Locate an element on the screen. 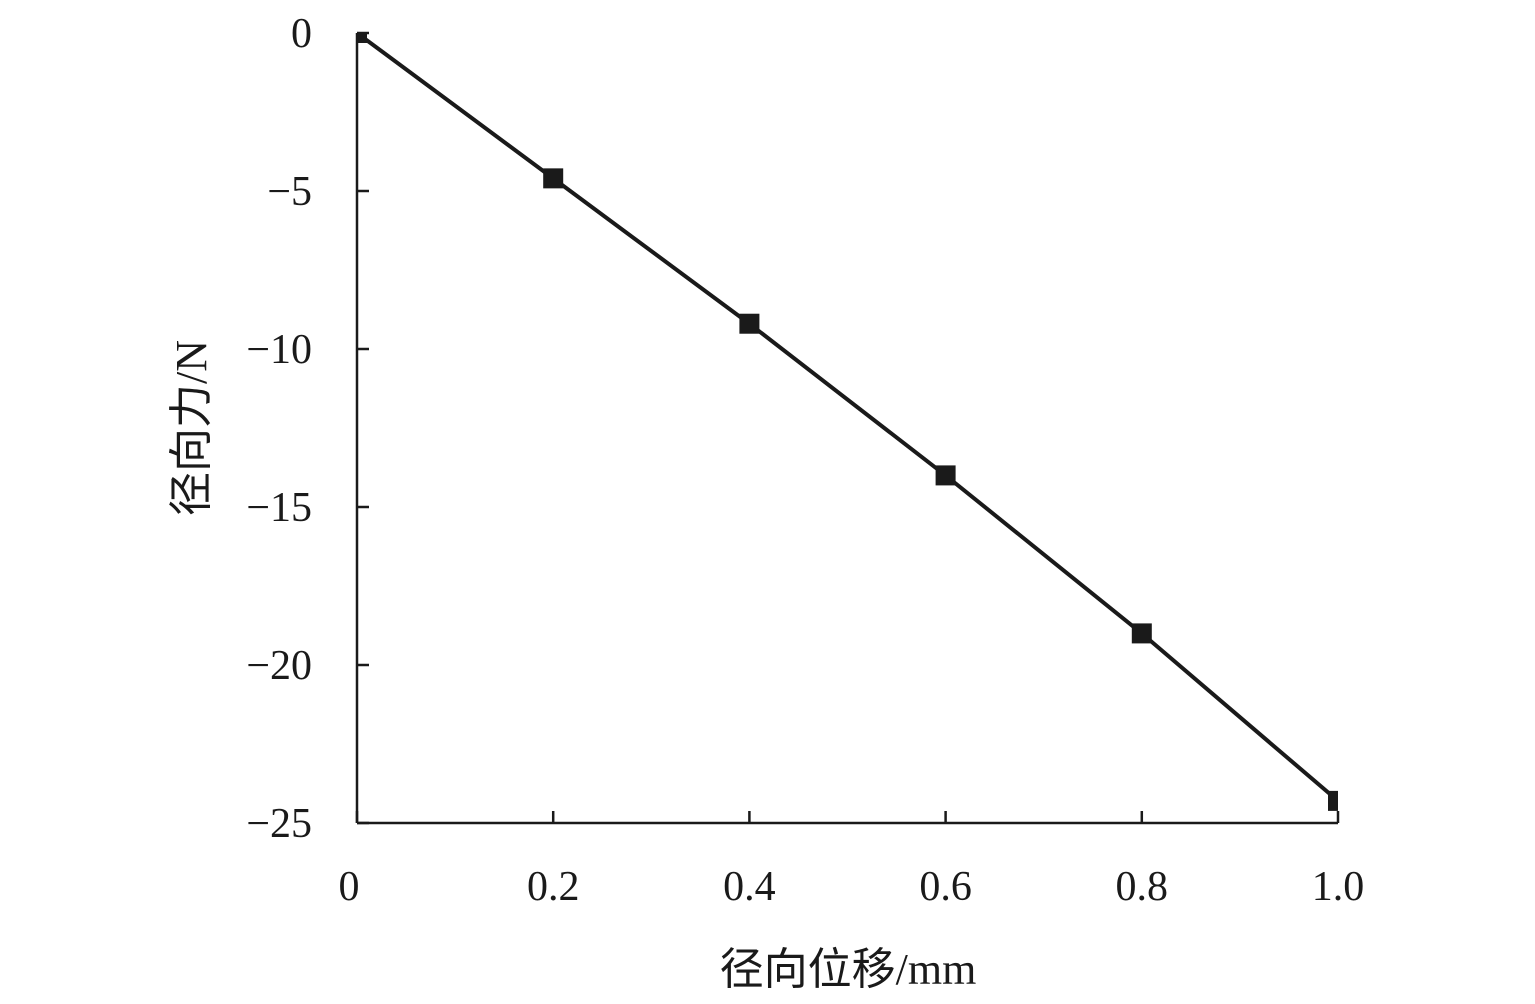 This screenshot has height=1004, width=1535. y-tick-label: −25 is located at coordinates (279, 824).